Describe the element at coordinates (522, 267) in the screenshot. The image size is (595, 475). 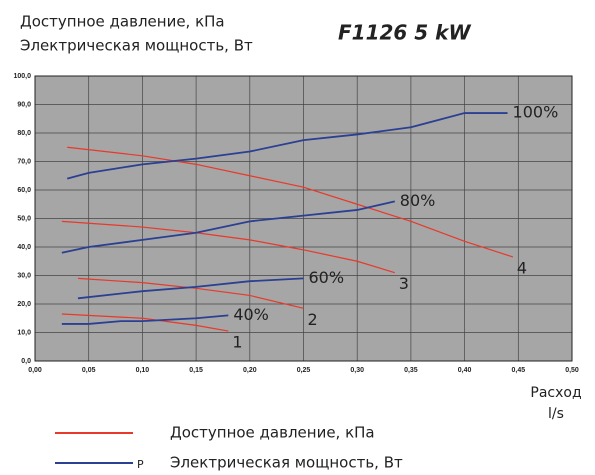
I see `series-label: 4` at that location.